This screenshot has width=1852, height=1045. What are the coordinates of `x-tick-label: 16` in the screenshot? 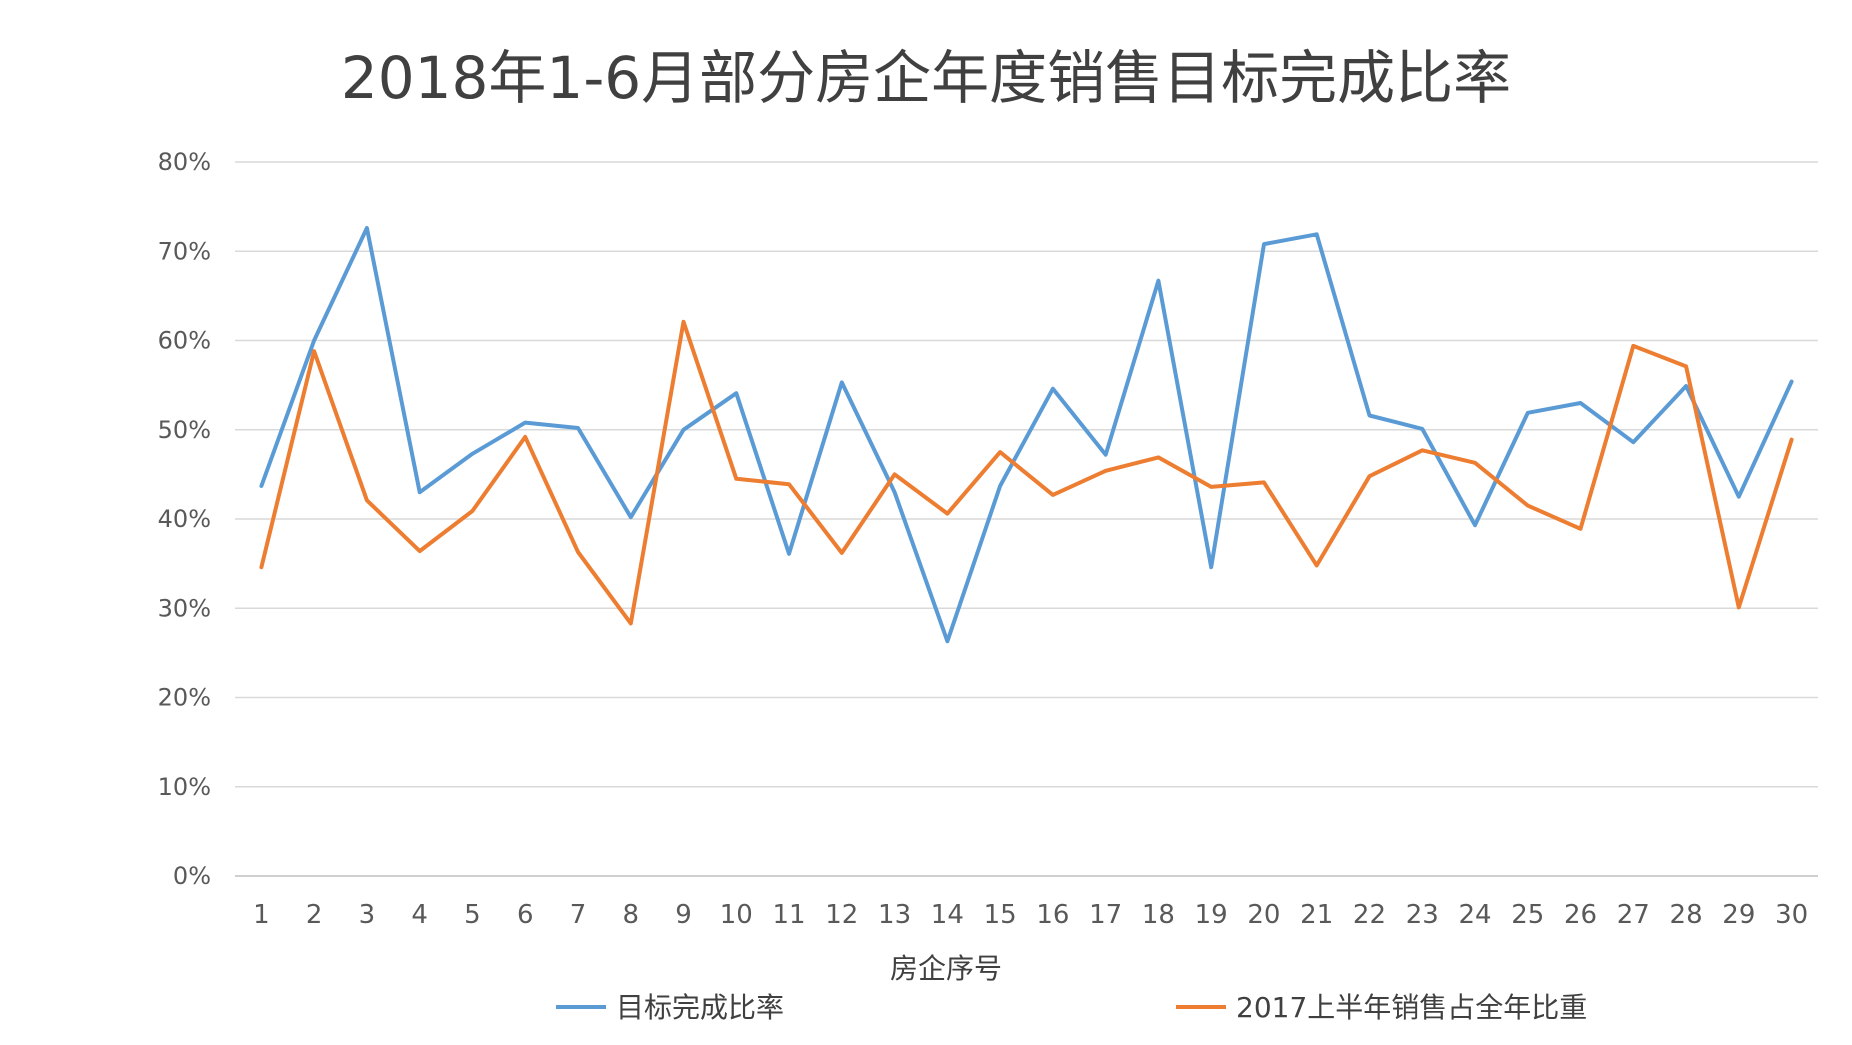 It's located at (1052, 915).